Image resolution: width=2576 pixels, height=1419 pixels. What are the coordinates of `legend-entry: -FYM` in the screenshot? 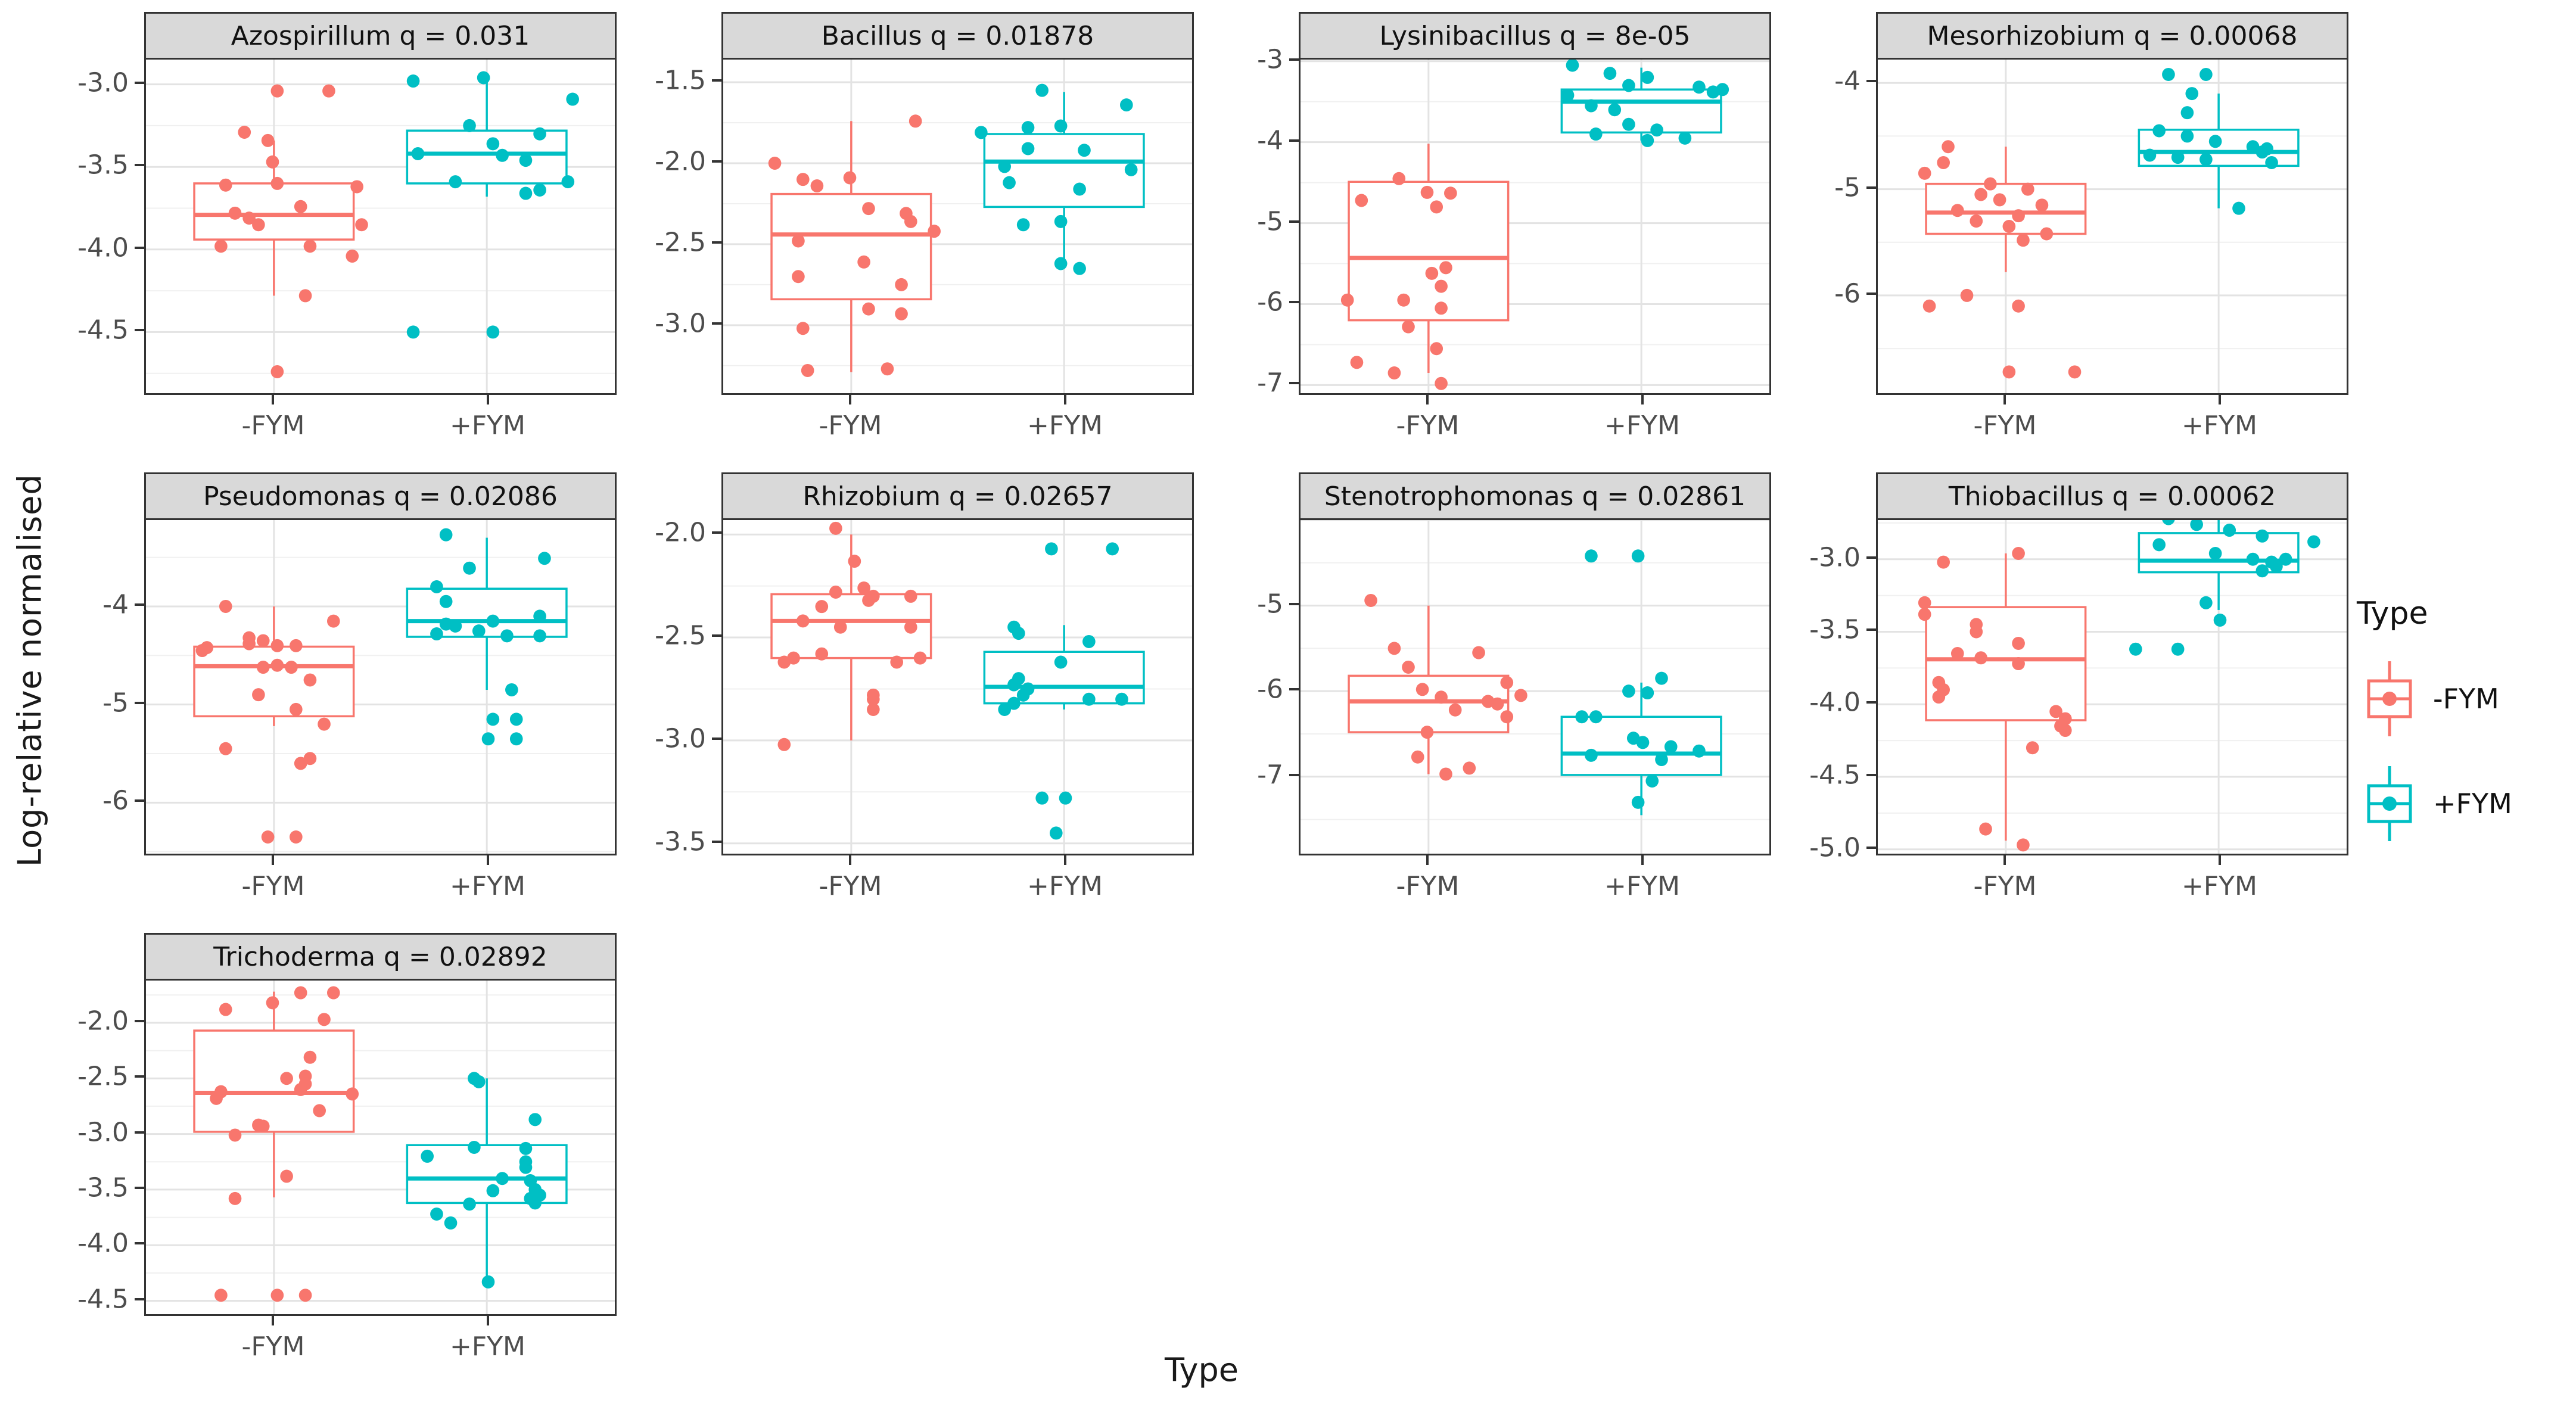 It's located at (2461, 698).